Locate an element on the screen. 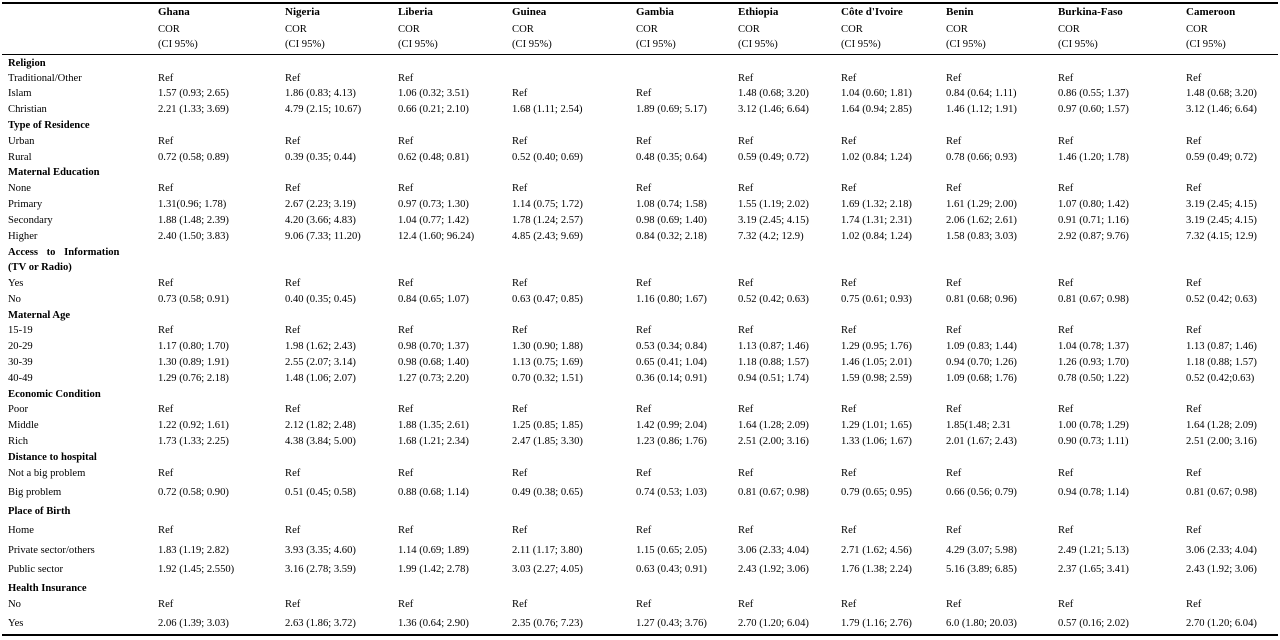  table-cell: 2.35 (0.76; 7.23) is located at coordinates (547, 623).